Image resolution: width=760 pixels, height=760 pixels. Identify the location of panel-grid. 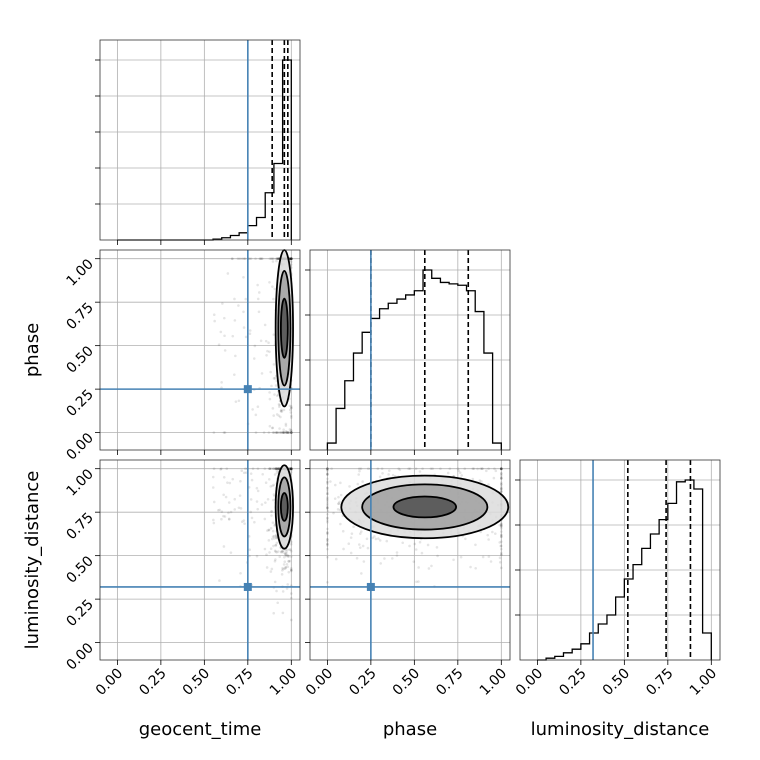
(410, 350).